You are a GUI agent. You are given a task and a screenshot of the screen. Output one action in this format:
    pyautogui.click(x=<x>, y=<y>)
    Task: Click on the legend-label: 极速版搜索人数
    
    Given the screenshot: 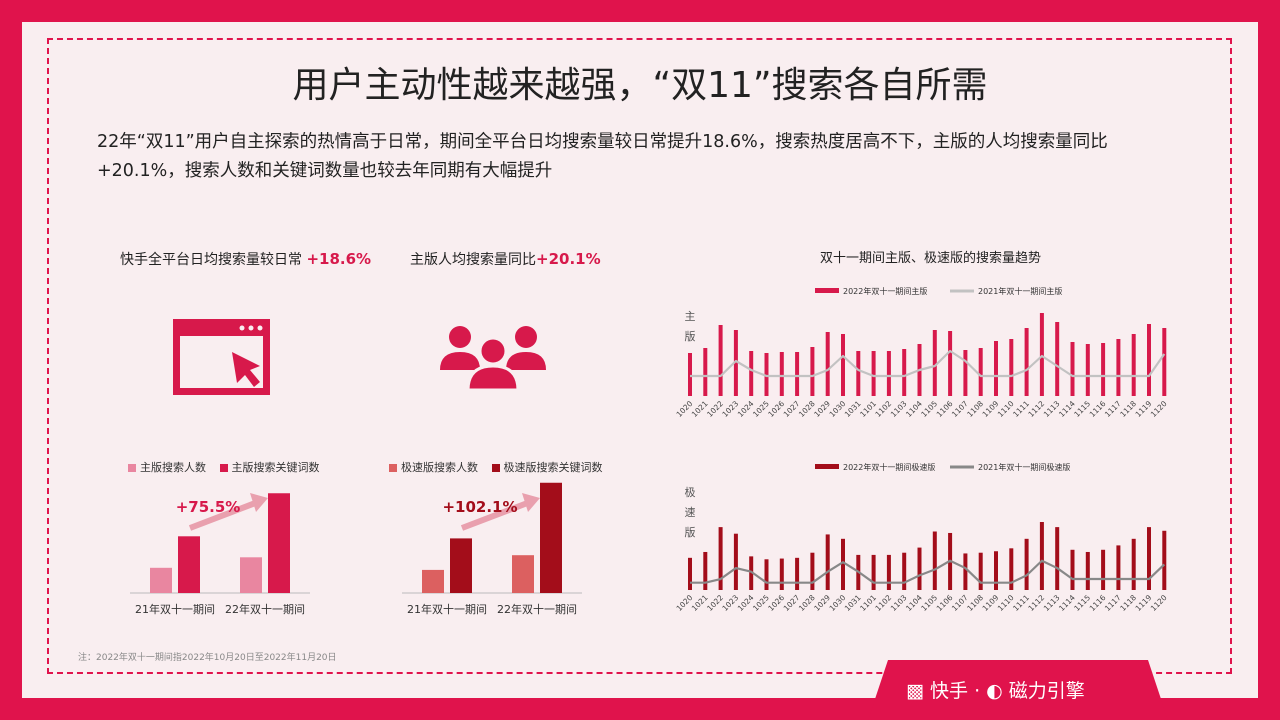 What is the action you would take?
    pyautogui.click(x=439, y=467)
    